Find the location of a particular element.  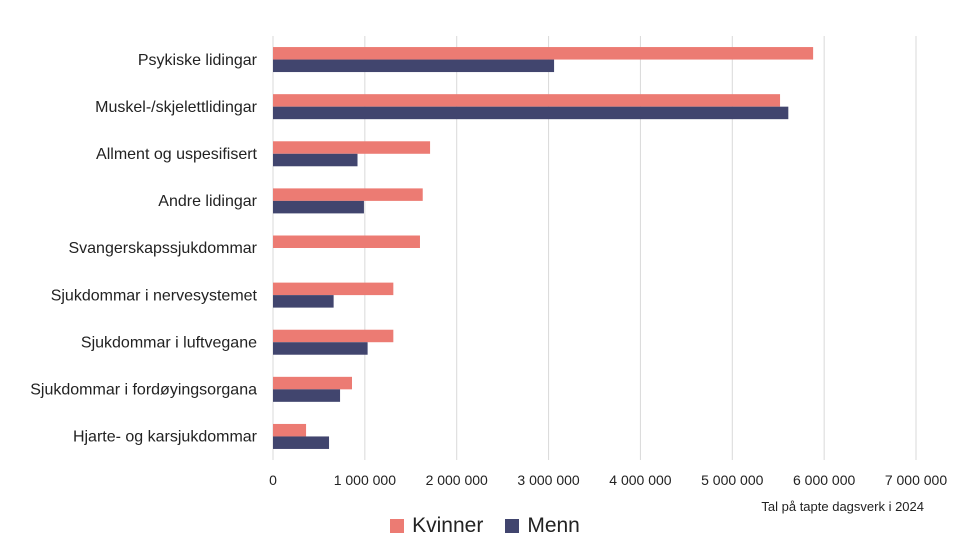

legend-label: Kvinner is located at coordinates (448, 525).